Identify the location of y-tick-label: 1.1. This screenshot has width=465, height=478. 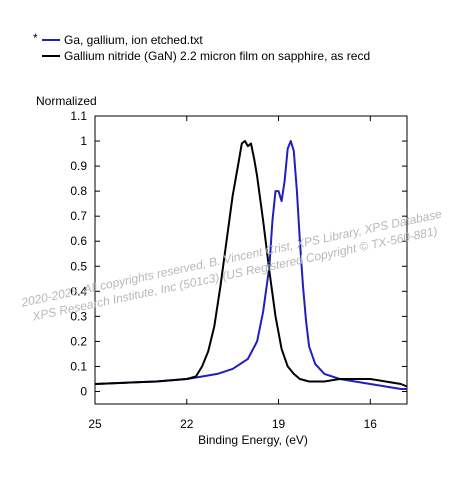
(78, 116).